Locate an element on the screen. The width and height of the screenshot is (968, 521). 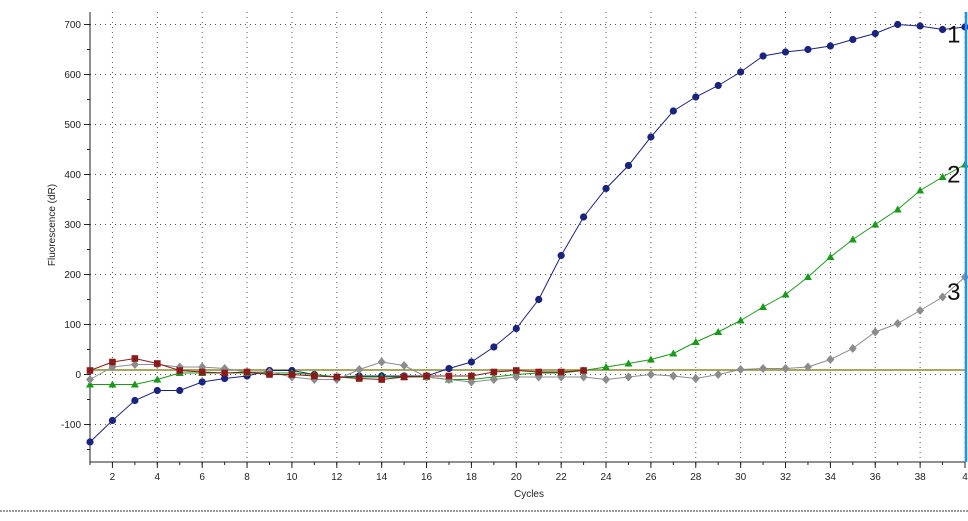
x-tick-label: 20 is located at coordinates (517, 477).